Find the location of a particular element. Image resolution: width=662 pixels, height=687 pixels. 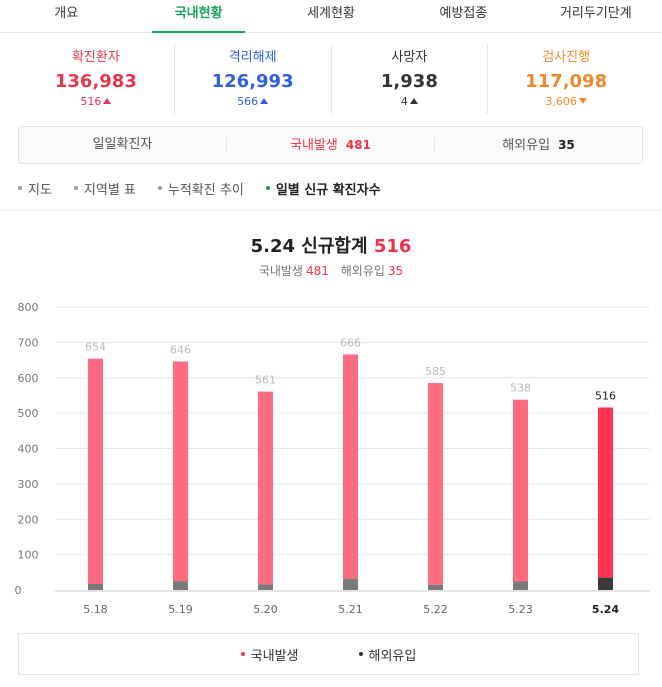

stat-2: 사망자 1,938 4 is located at coordinates (410, 79).